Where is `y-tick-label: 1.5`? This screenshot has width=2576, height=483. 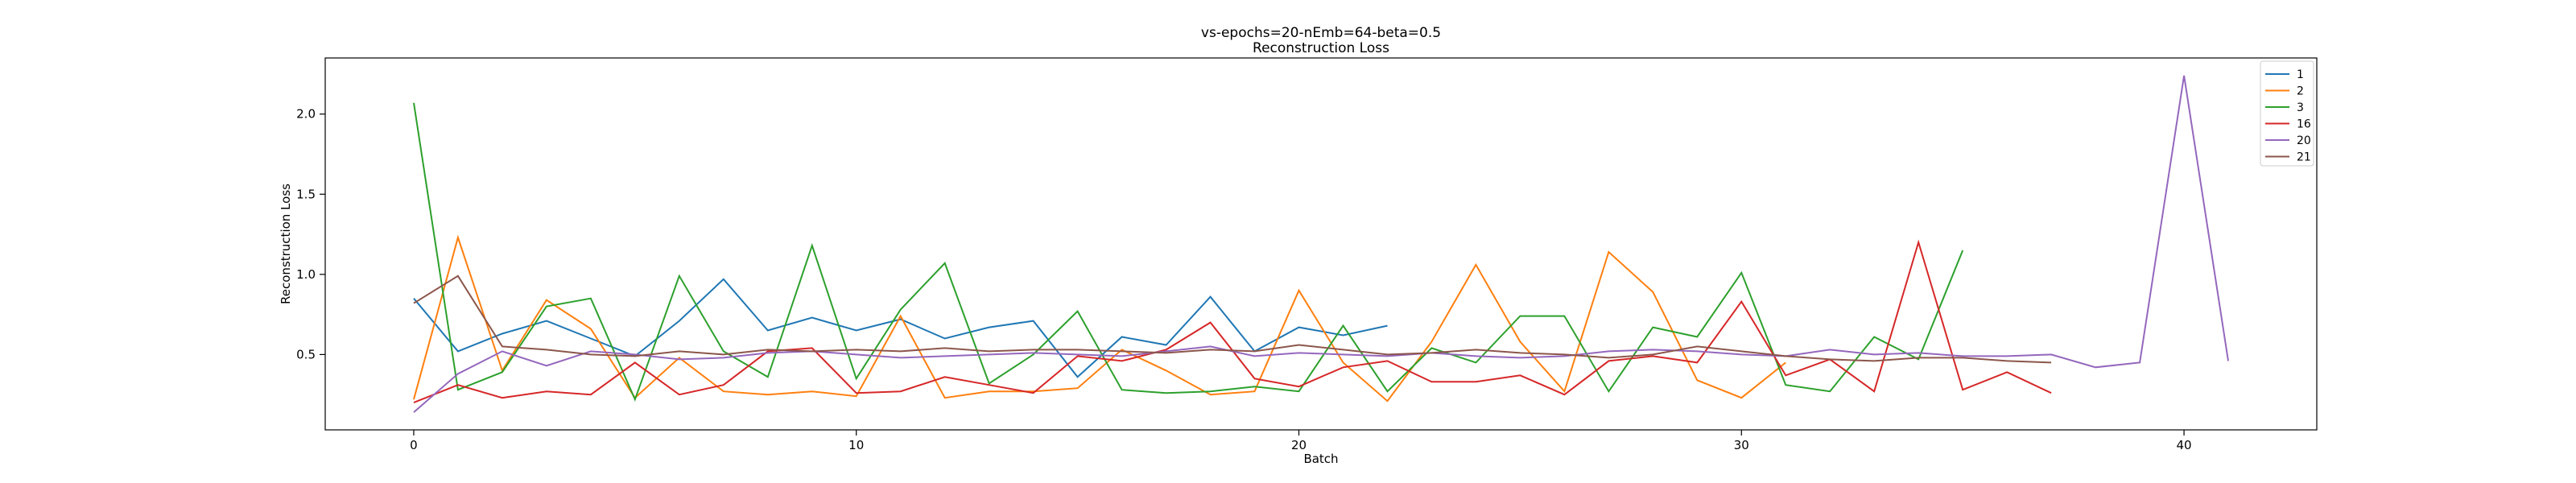
y-tick-label: 1.5 is located at coordinates (306, 194).